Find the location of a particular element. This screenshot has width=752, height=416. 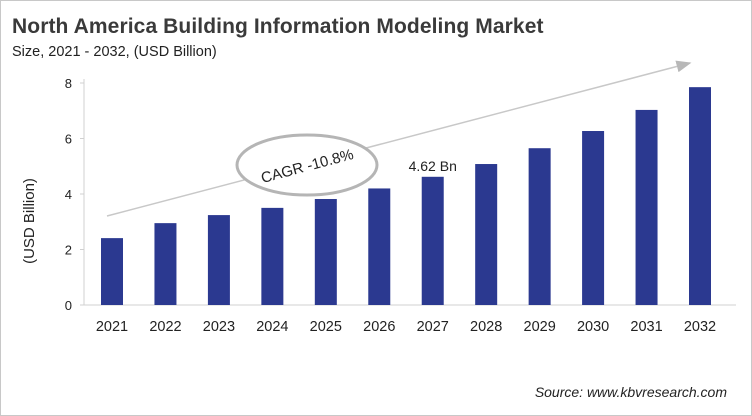

x-tick-label: 2031 is located at coordinates (646, 327).